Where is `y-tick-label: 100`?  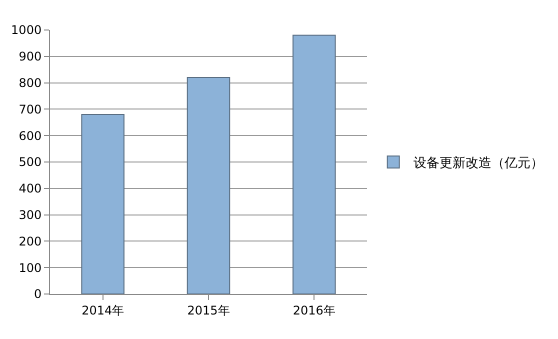
y-tick-label: 100 is located at coordinates (30, 267).